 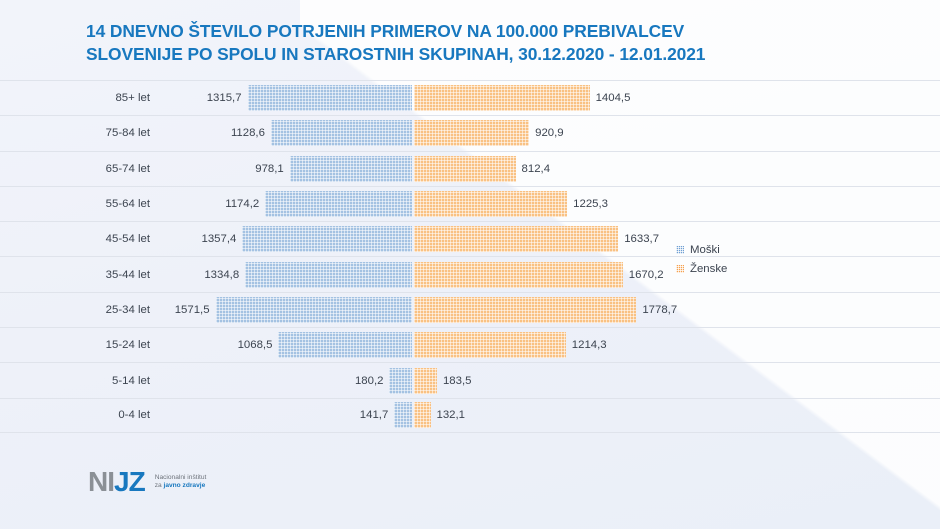 I want to click on value-label-female: 183,5, so click(x=457, y=380).